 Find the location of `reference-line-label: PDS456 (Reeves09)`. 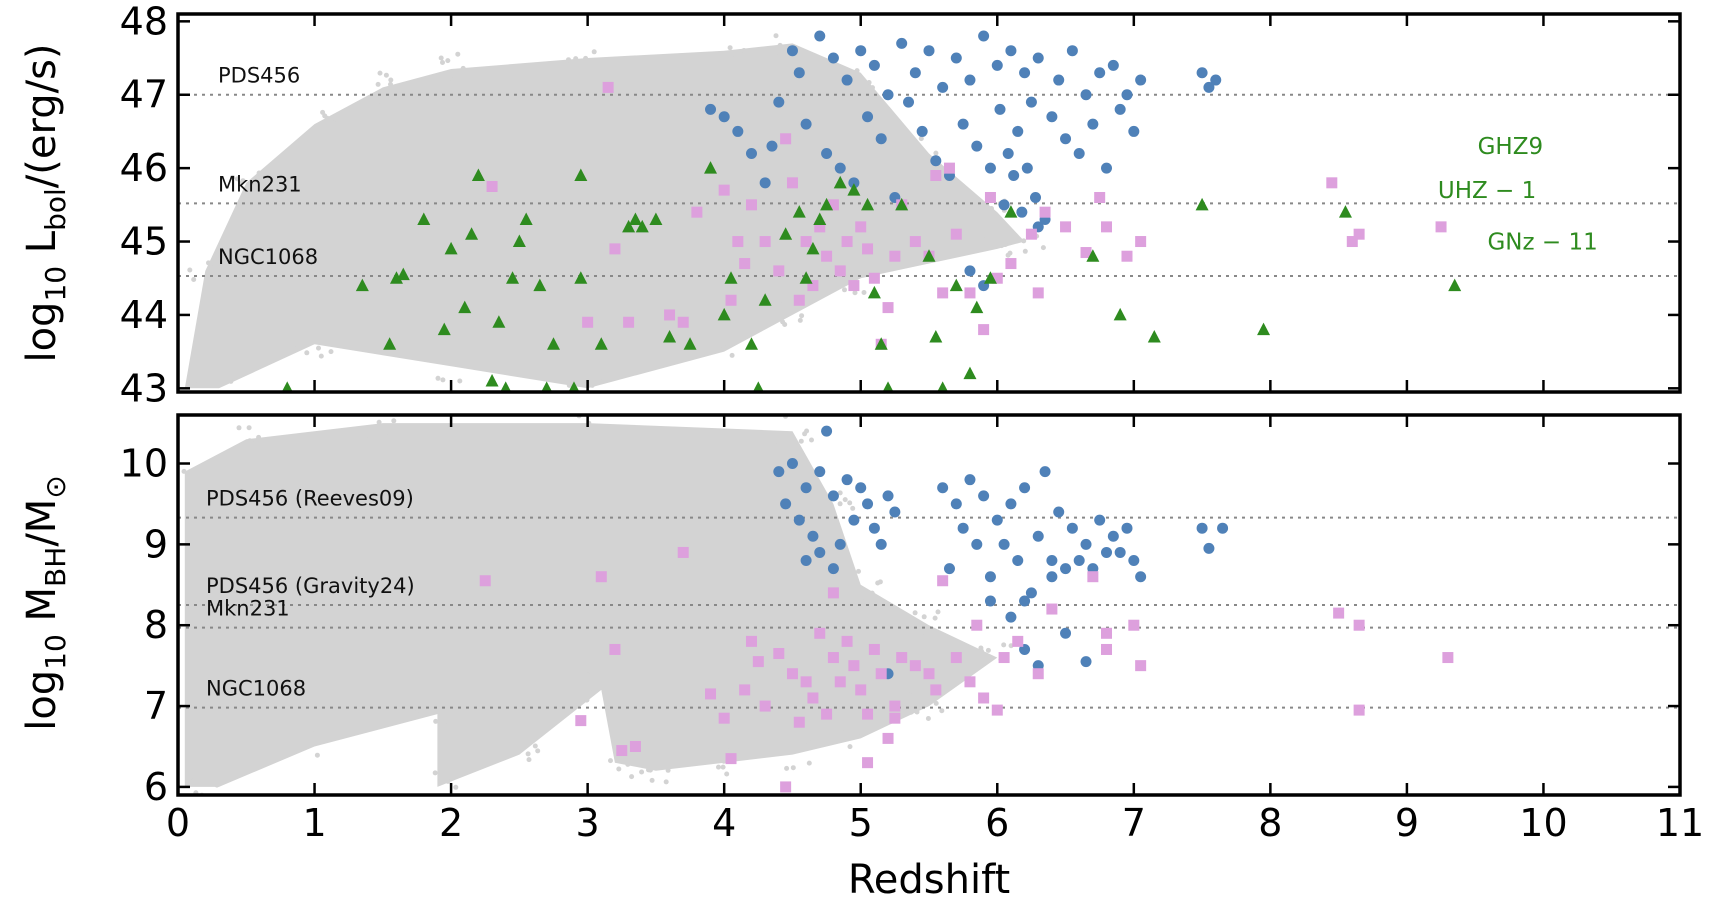

reference-line-label: PDS456 (Reeves09) is located at coordinates (310, 499).